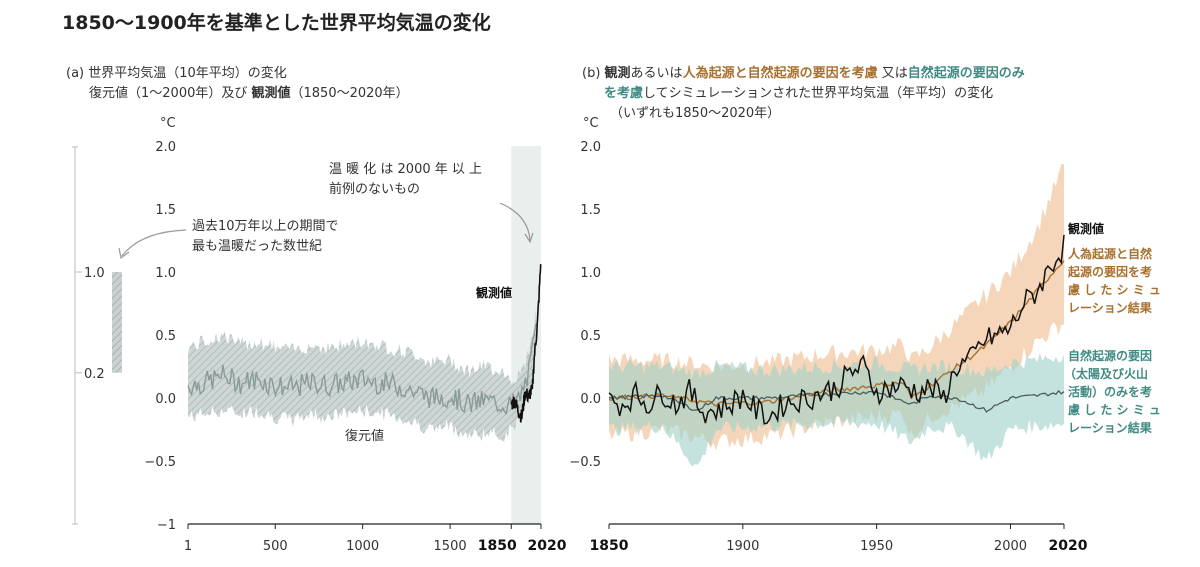  What do you see at coordinates (165, 147) in the screenshot?
I see `panel-a-y-tick-label: 2.0` at bounding box center [165, 147].